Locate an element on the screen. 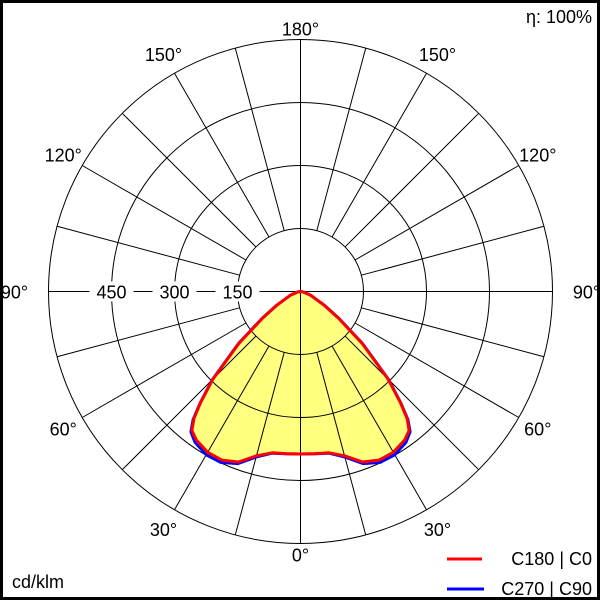 The image size is (600, 600). curve-c180-c0 is located at coordinates (300, 377).